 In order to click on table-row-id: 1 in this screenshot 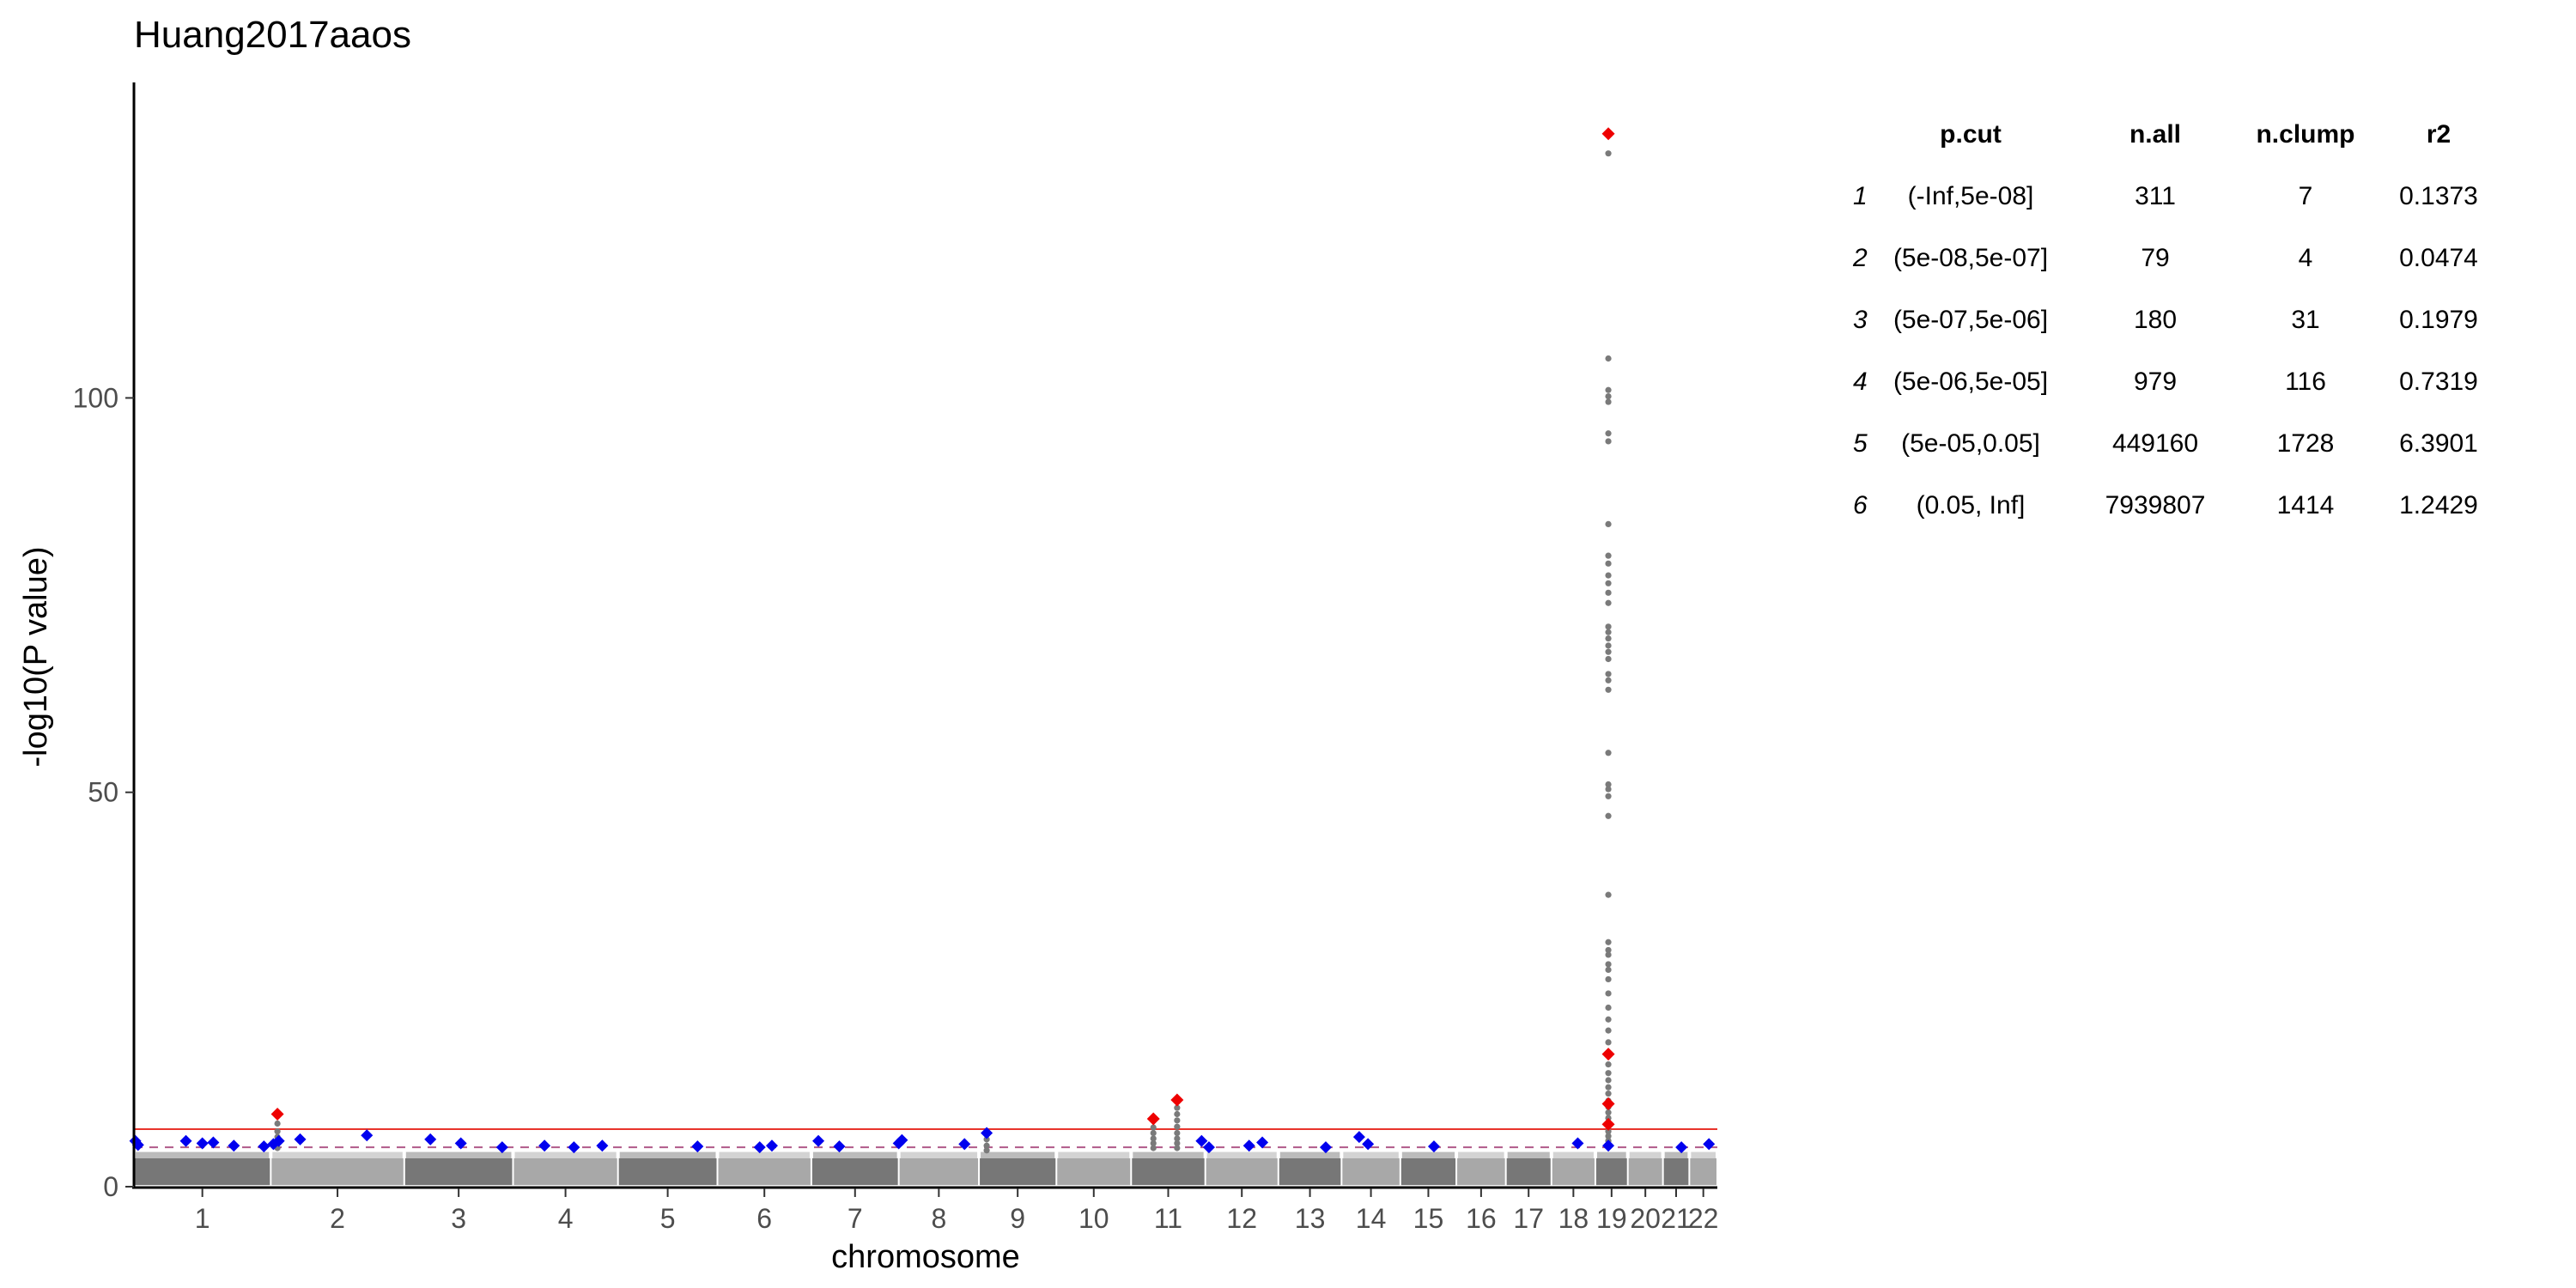, I will do `click(1860, 196)`.